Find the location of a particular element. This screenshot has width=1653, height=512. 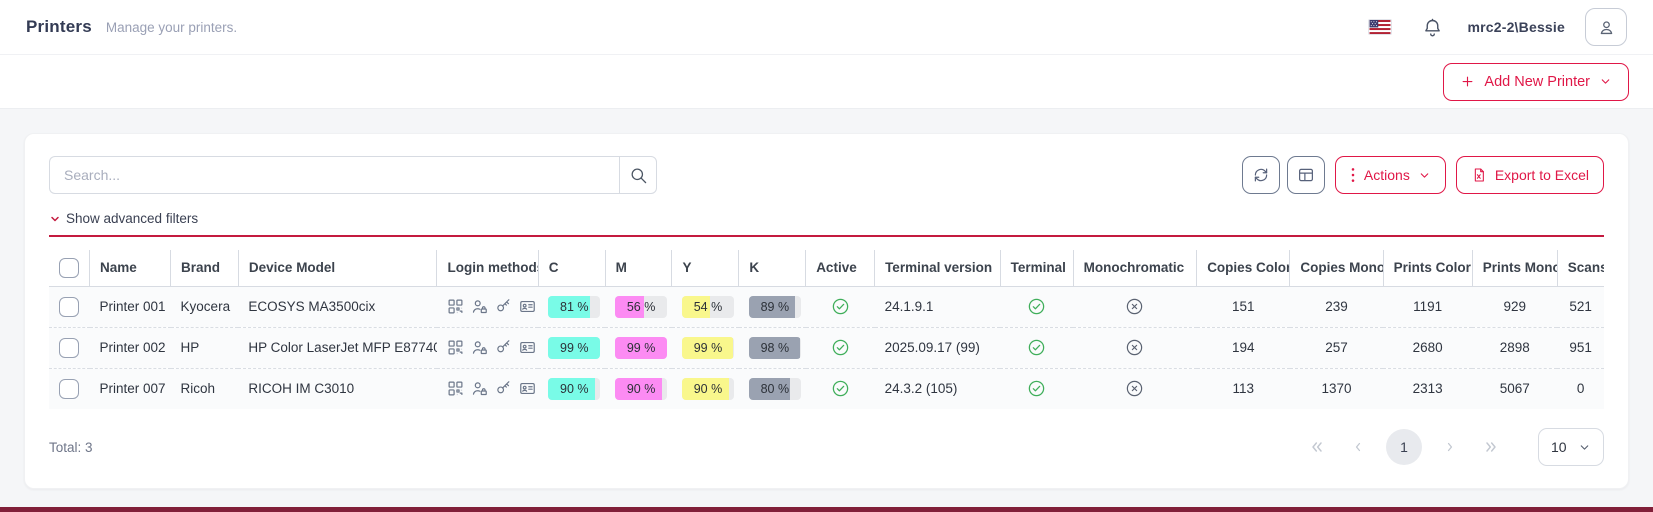

toner-k-value: 80 % is located at coordinates (775, 388).